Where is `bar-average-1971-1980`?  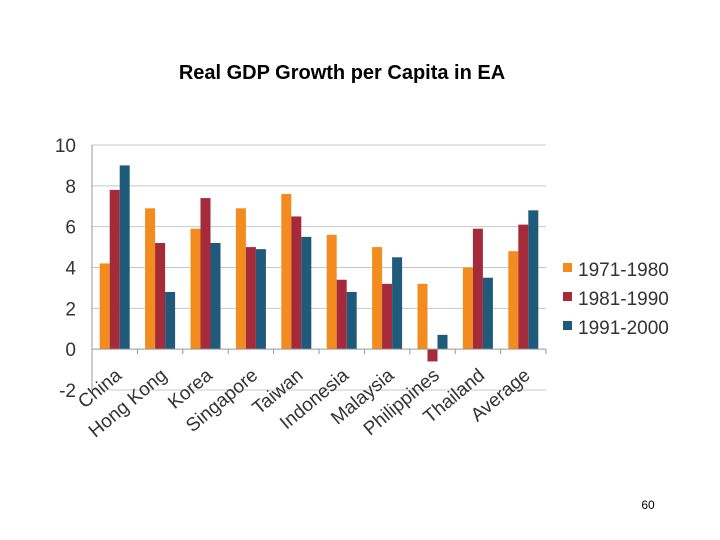
bar-average-1971-1980 is located at coordinates (513, 300).